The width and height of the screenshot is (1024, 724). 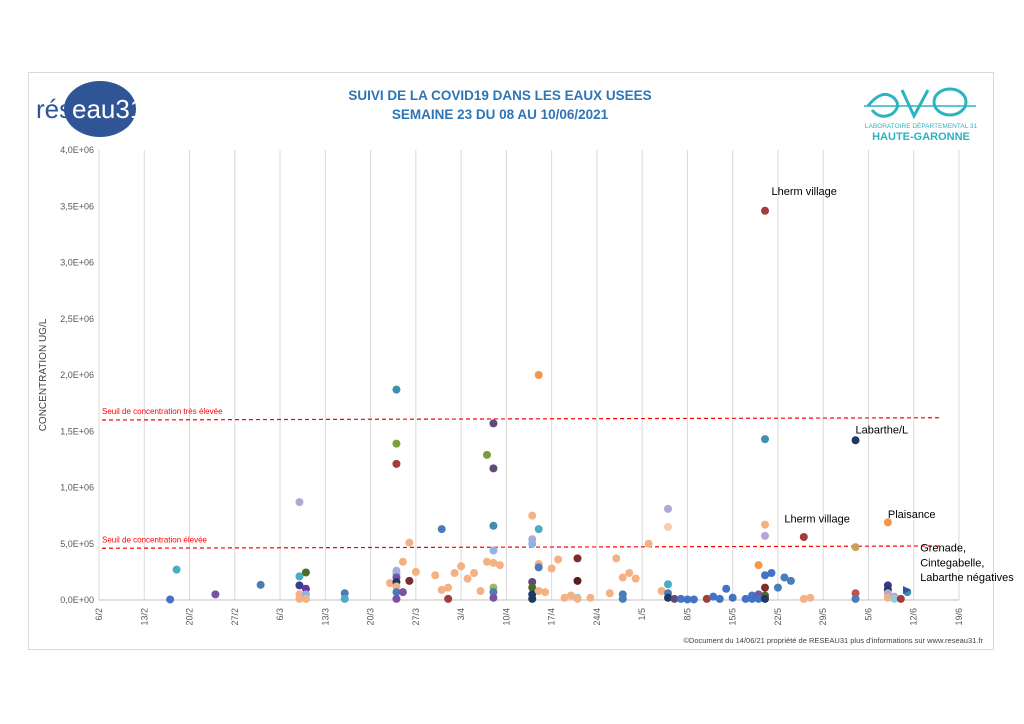 What do you see at coordinates (416, 617) in the screenshot?
I see `x-tick-label: 27/3` at bounding box center [416, 617].